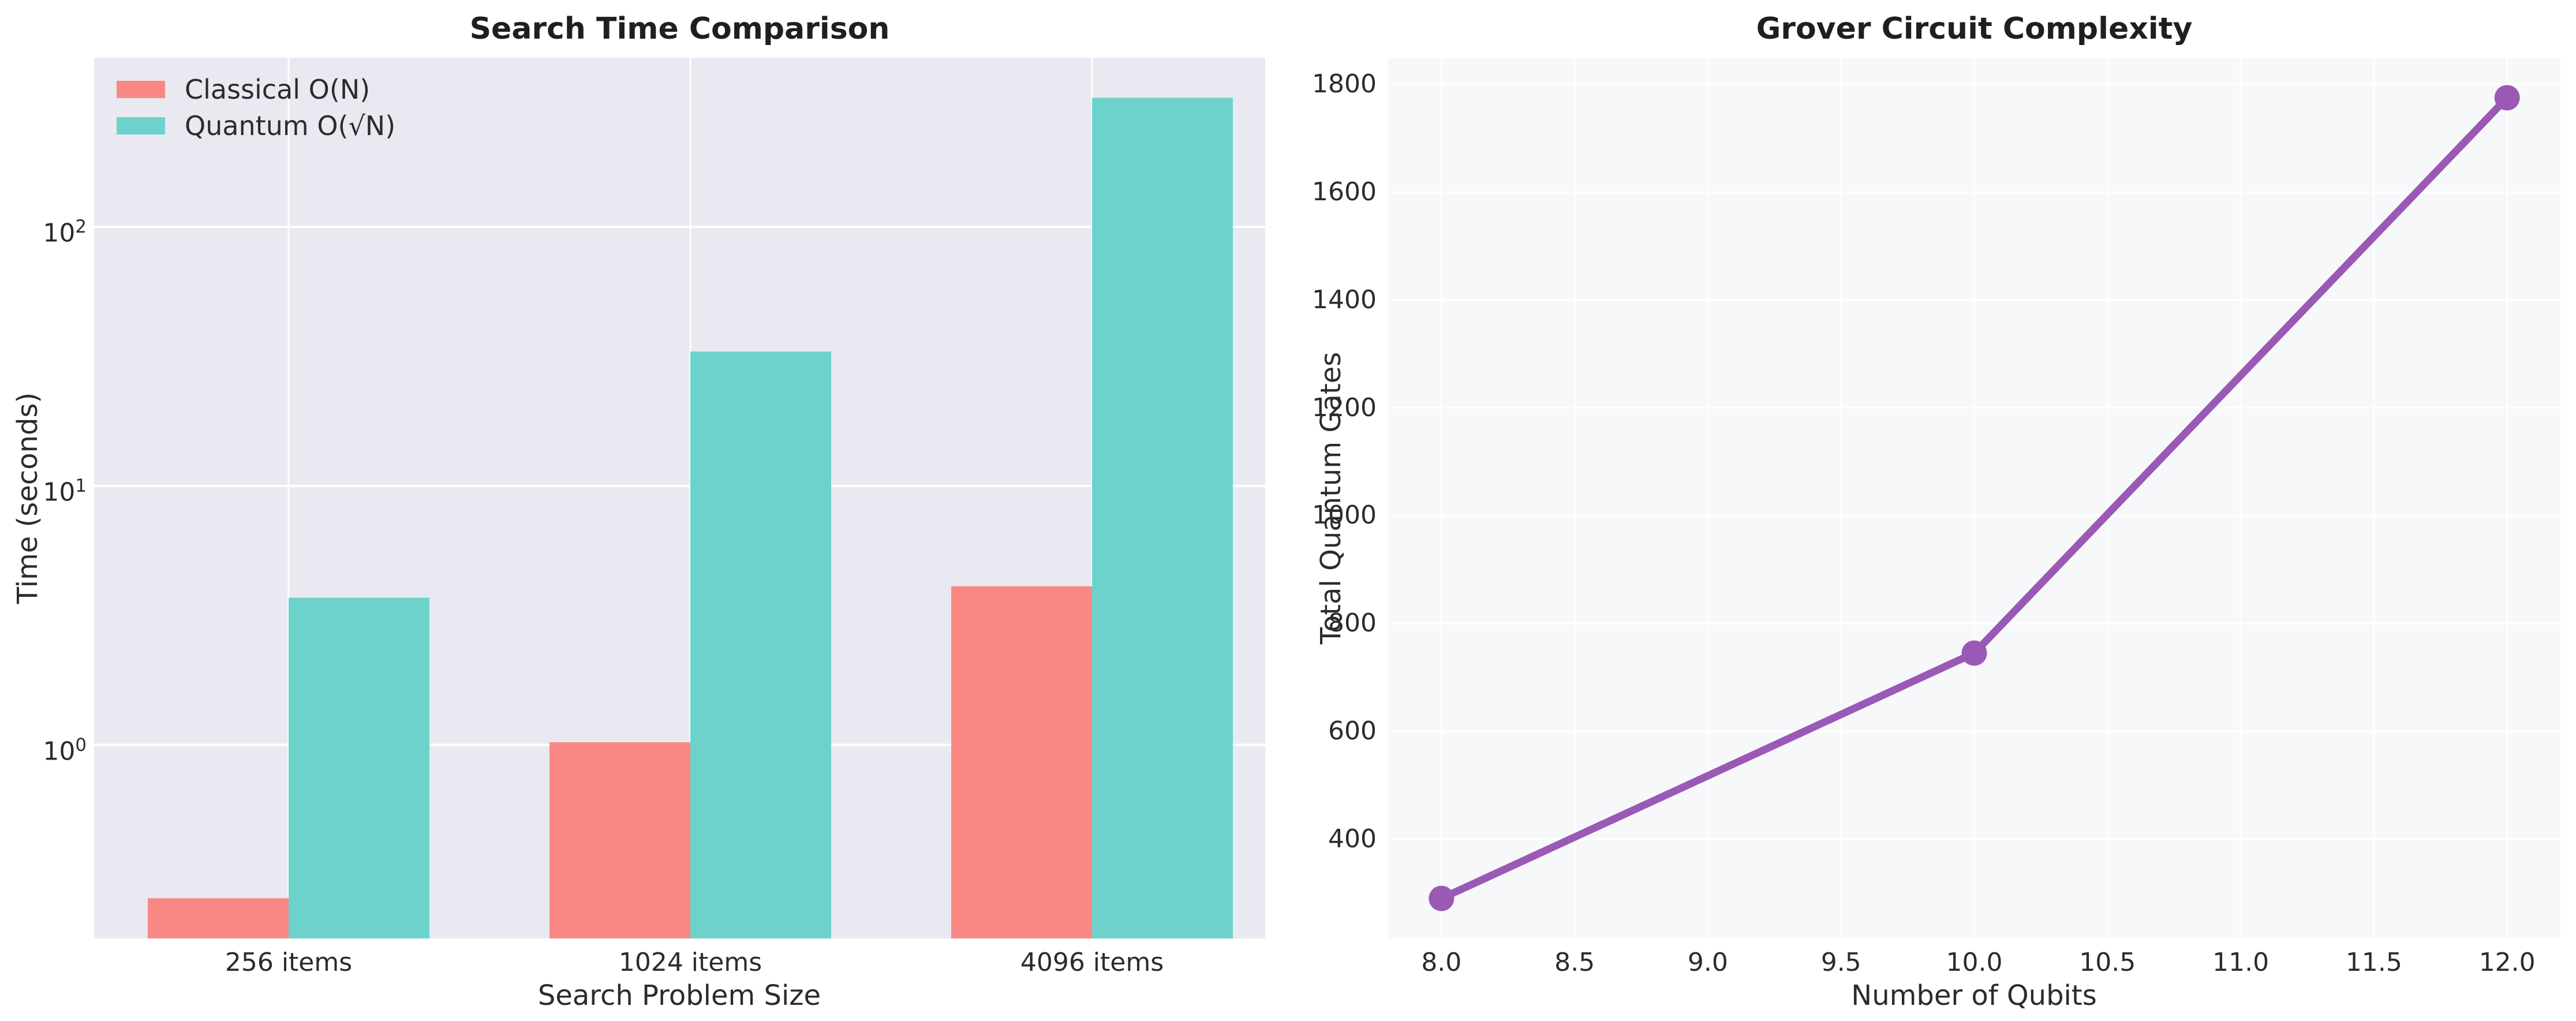 The image size is (2576, 1021). Describe the element at coordinates (690, 963) in the screenshot. I see `x-tick-label: 1024 items` at that location.